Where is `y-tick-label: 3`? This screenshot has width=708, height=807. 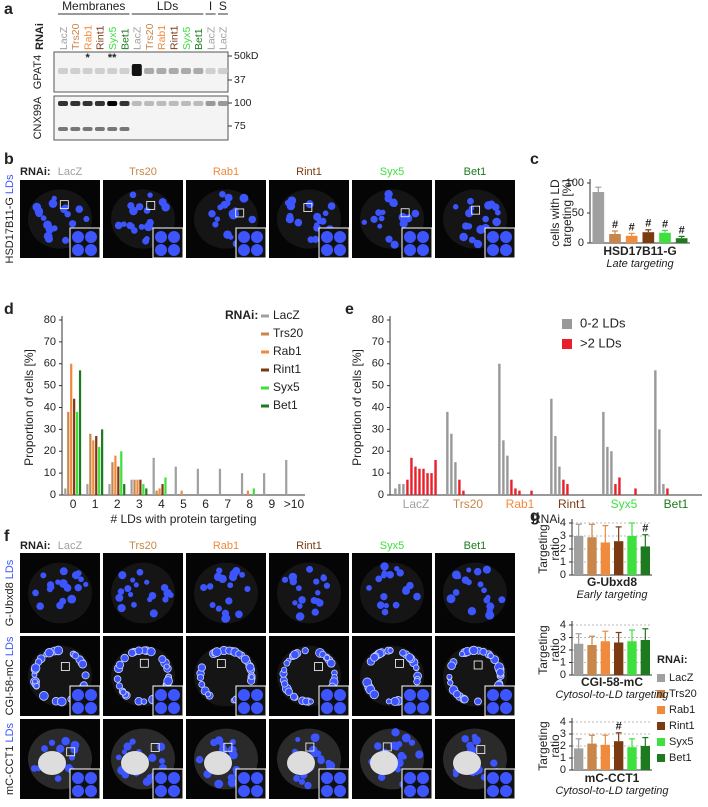 y-tick-label: 3 is located at coordinates (563, 536).